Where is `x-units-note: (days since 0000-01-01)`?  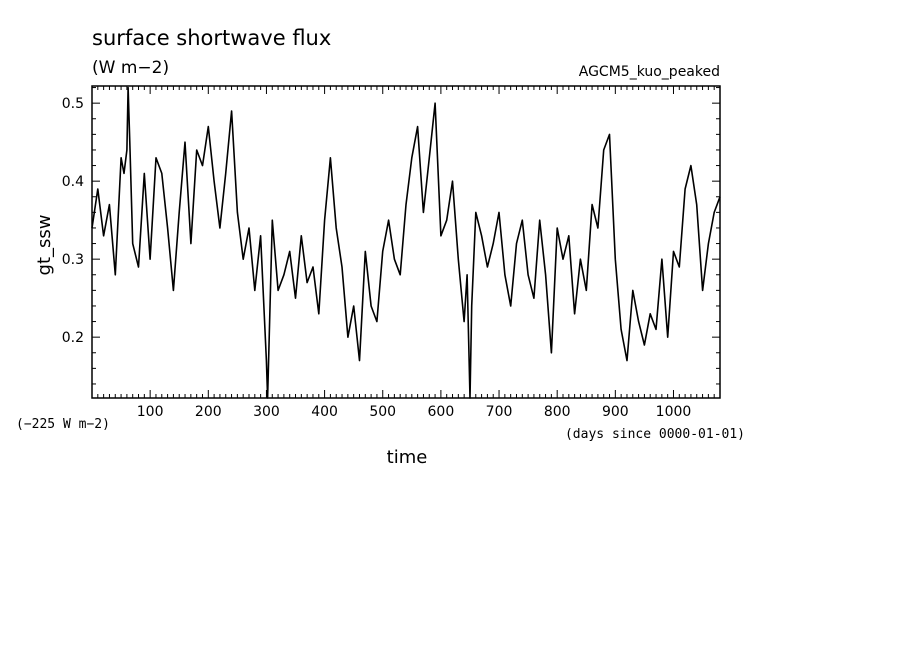
x-units-note: (days since 0000-01-01) is located at coordinates (655, 434).